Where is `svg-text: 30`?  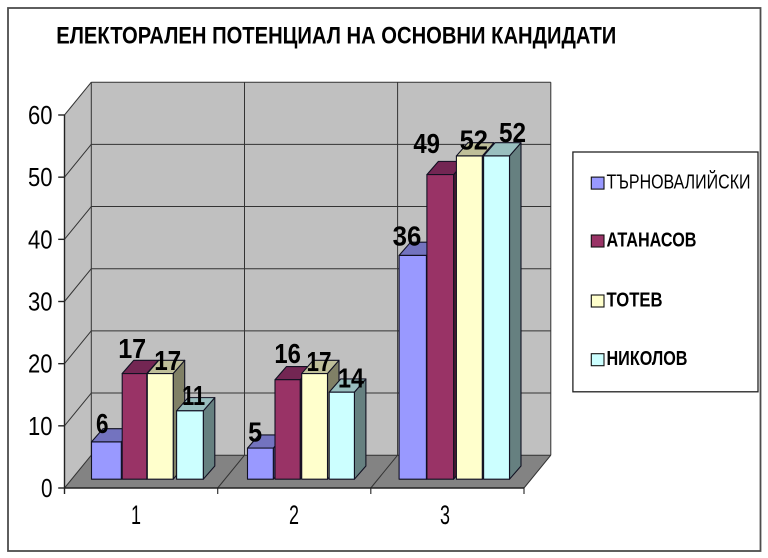
svg-text: 30 is located at coordinates (40, 302).